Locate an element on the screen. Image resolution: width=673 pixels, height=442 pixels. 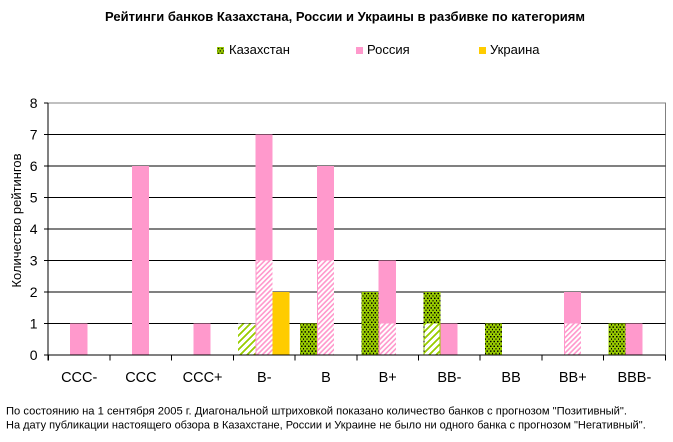
svg-text: Количество рейтингов is located at coordinates (16, 220).